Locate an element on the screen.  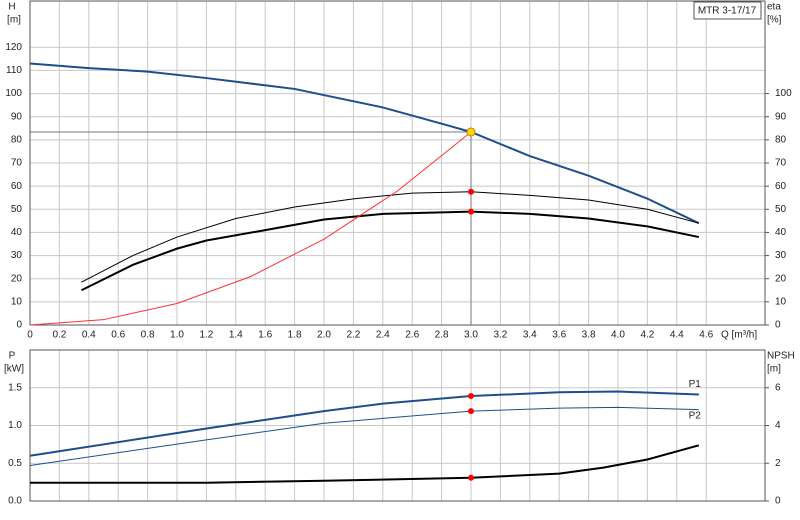
x-tick-label: 4.6 is located at coordinates (706, 335).